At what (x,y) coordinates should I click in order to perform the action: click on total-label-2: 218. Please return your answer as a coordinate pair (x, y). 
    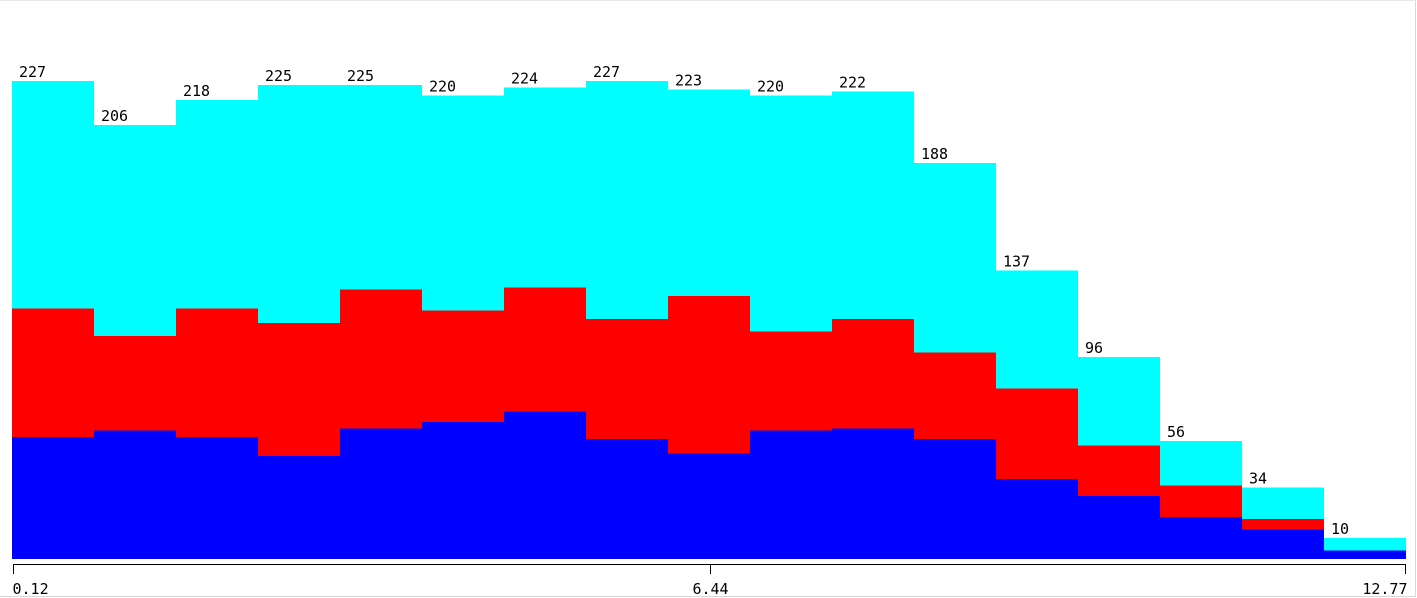
    Looking at the image, I should click on (196, 91).